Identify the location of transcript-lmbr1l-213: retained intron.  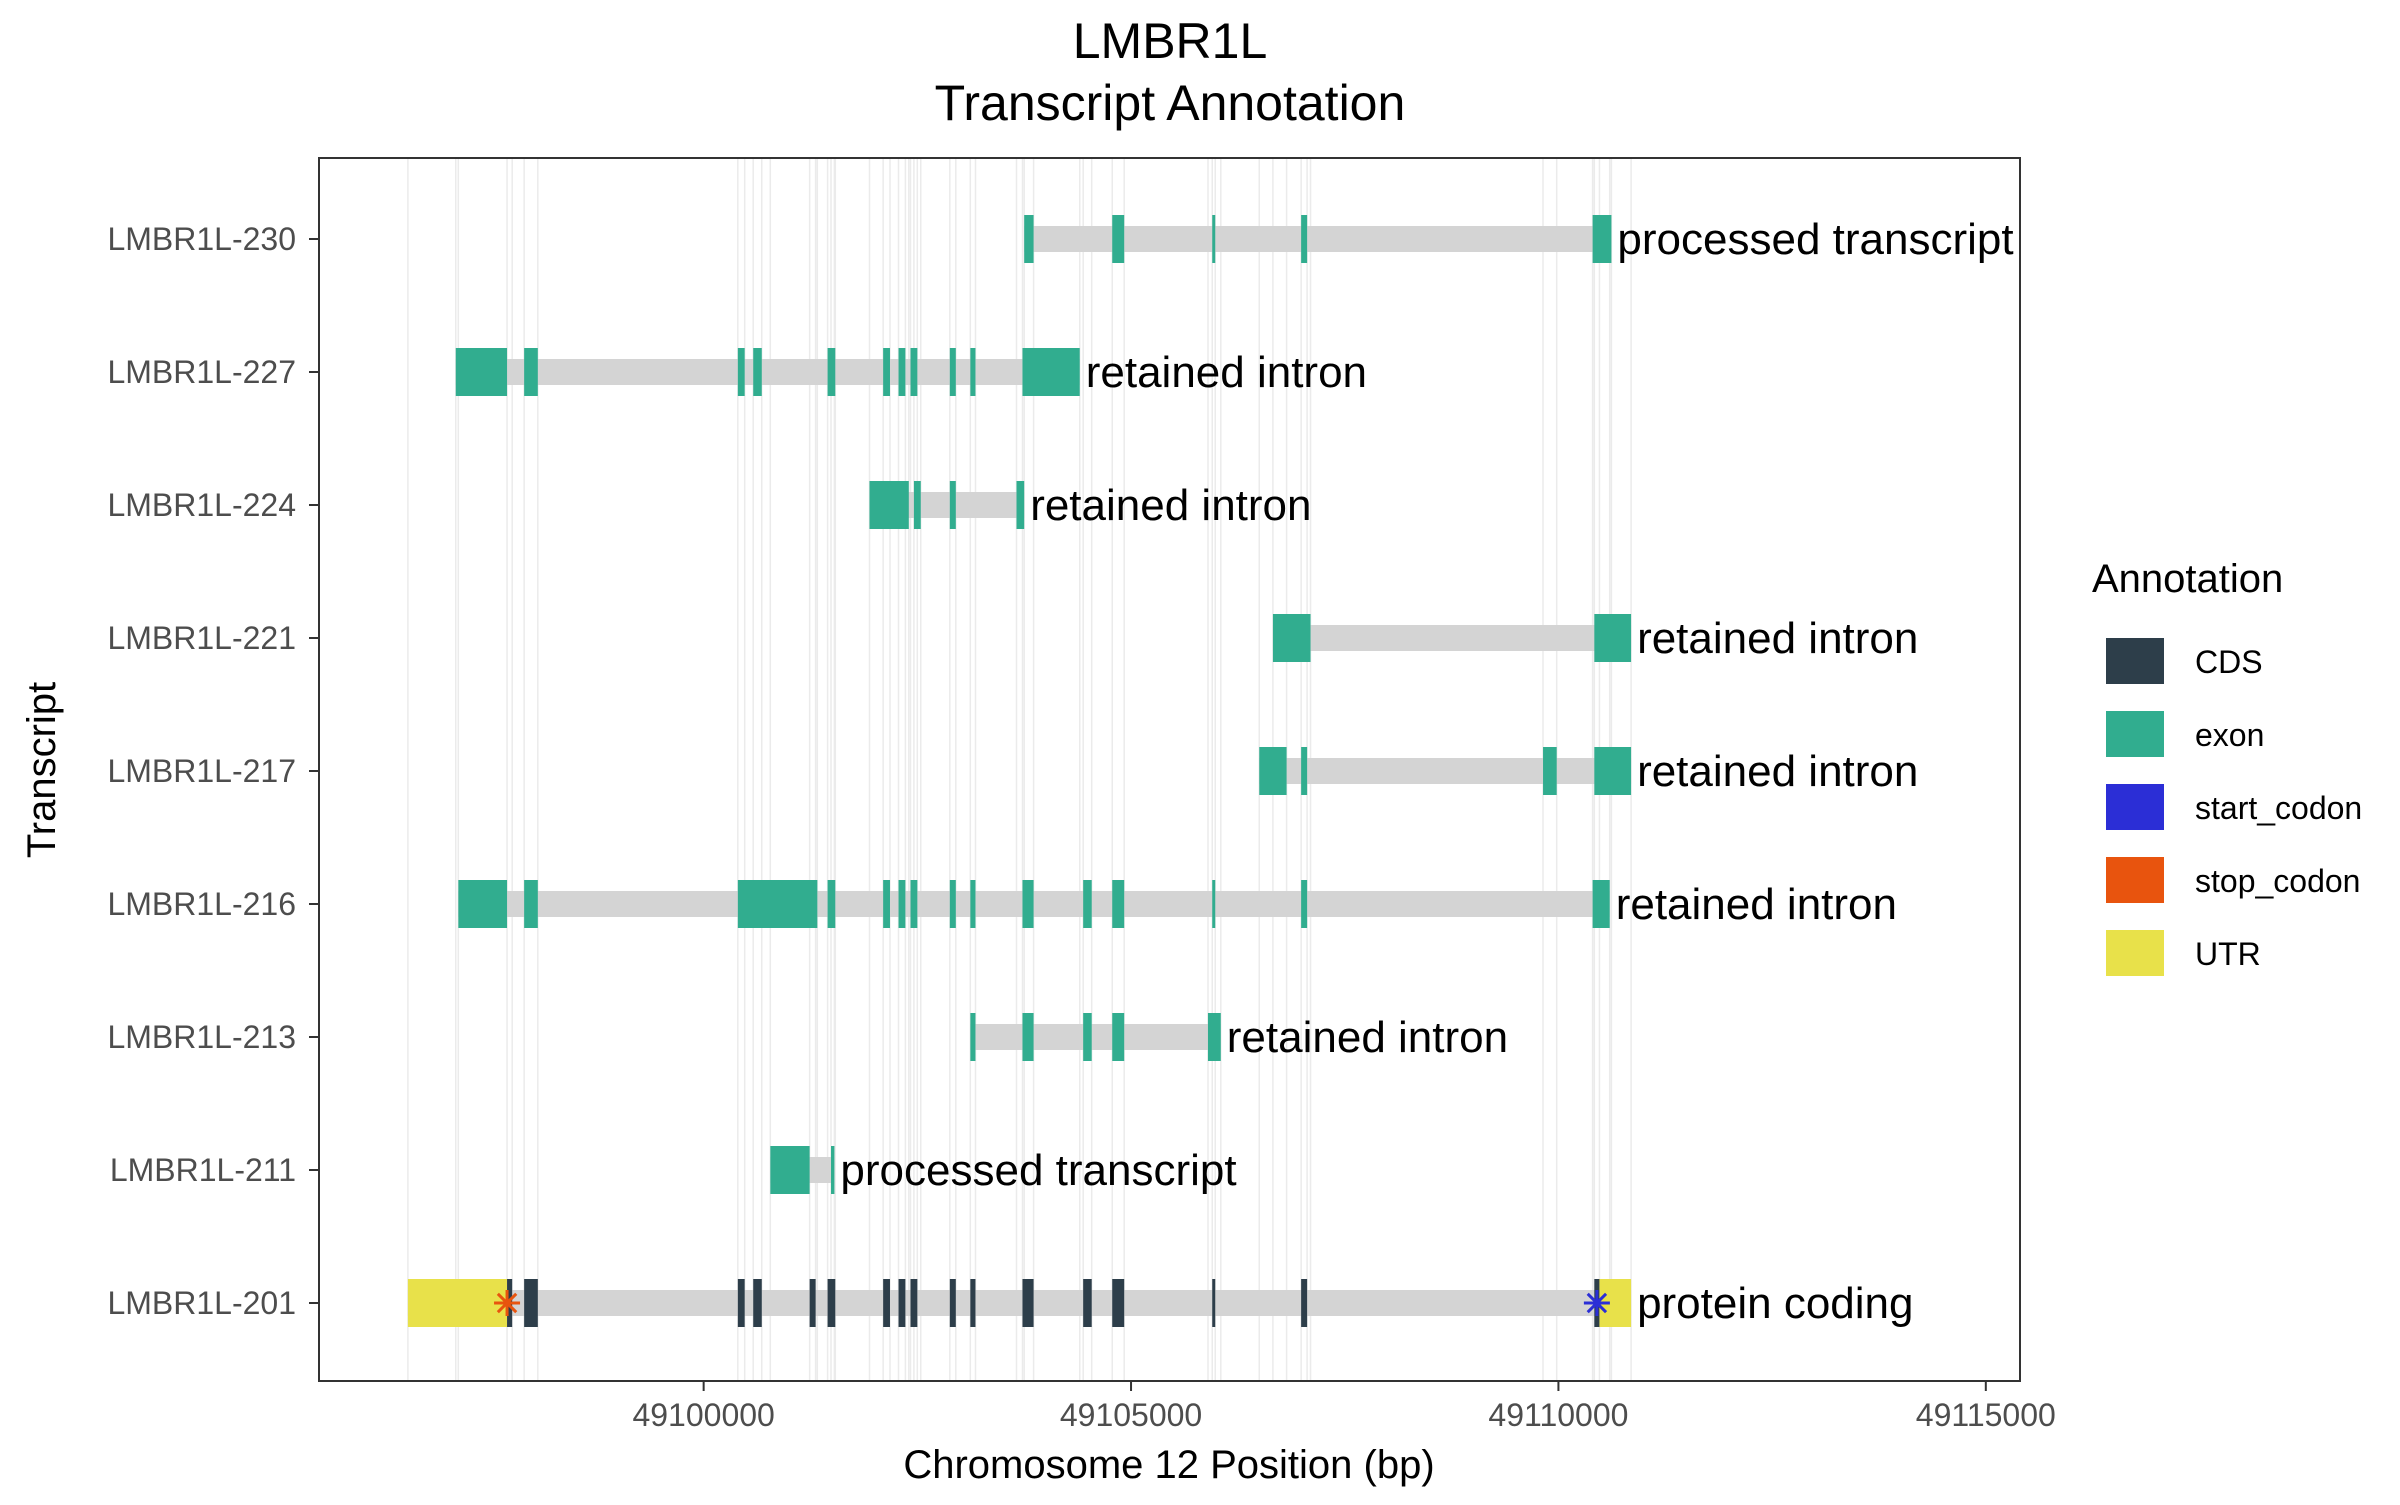
(1239, 1037).